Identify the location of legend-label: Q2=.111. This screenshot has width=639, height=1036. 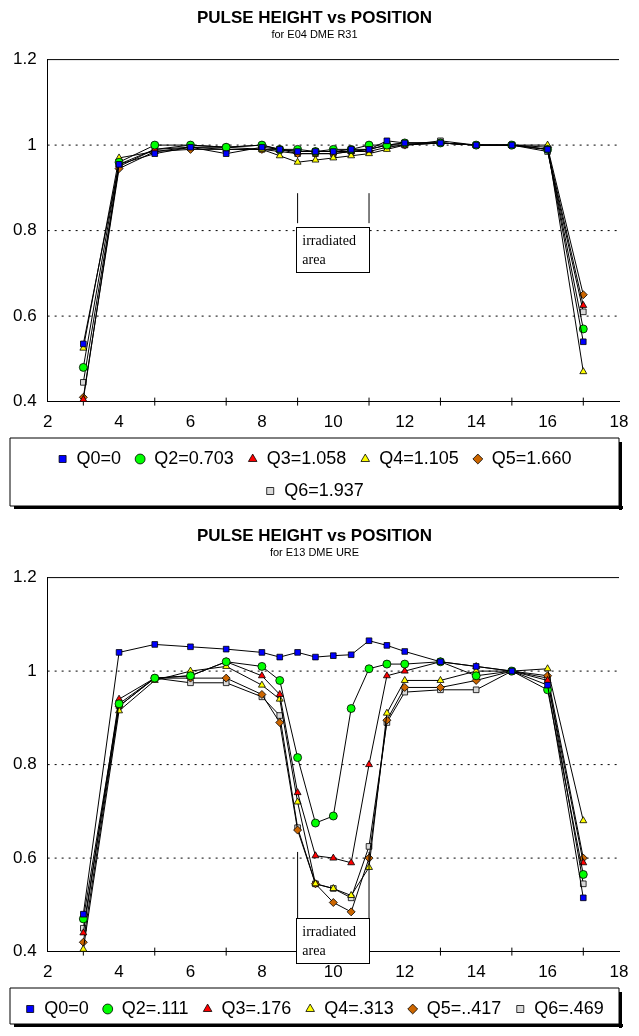
(155, 1007).